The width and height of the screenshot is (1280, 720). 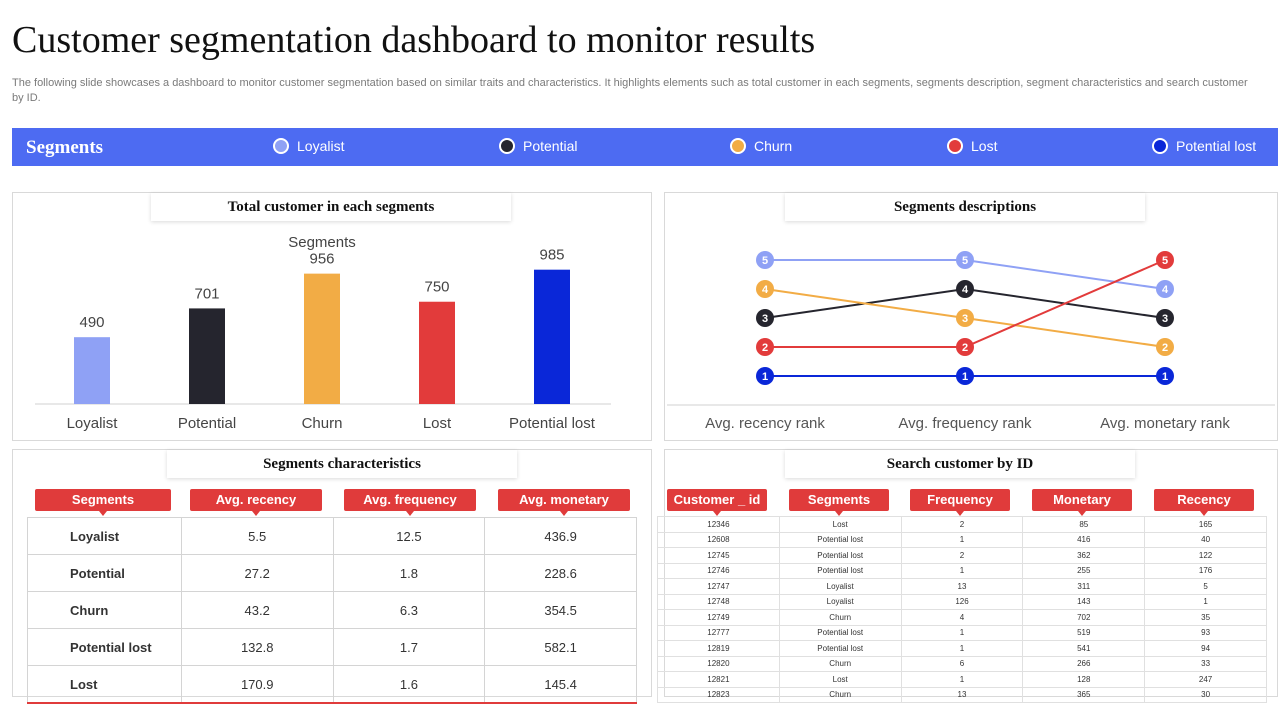 What do you see at coordinates (1082, 502) in the screenshot?
I see `column-header-monetary: Monetary` at bounding box center [1082, 502].